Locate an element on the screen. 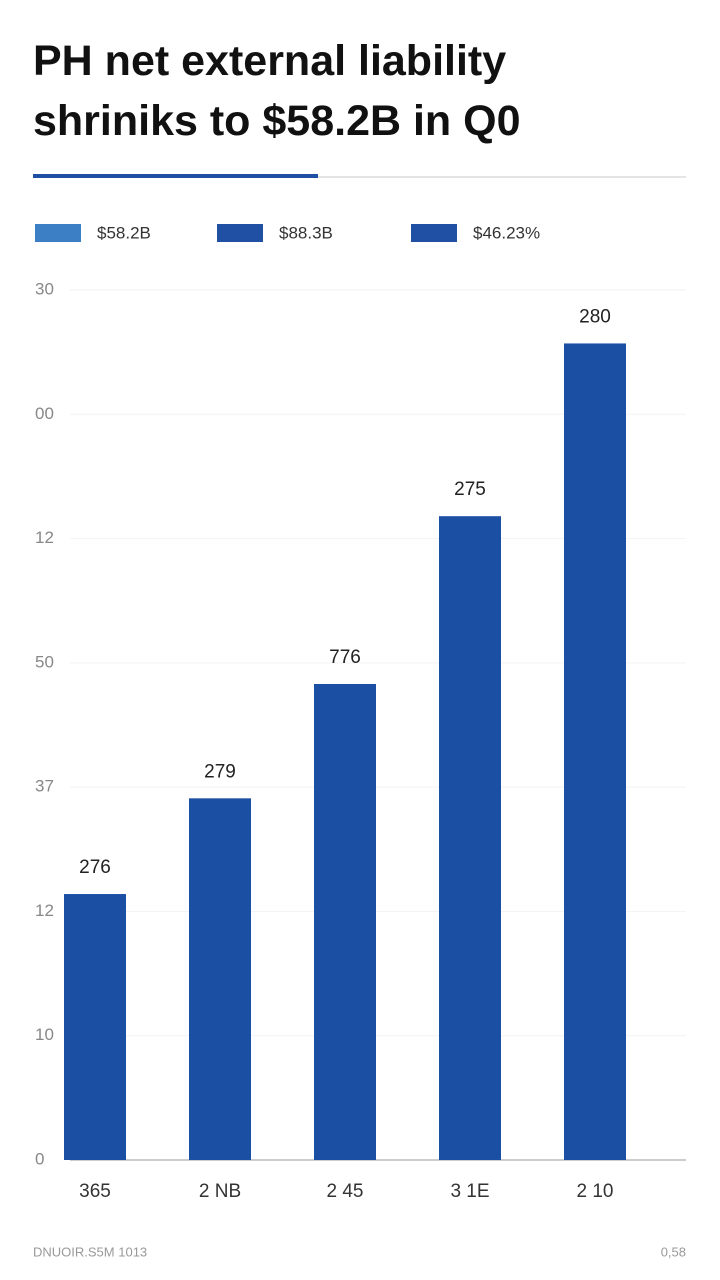 Image resolution: width=720 pixels, height=1280 pixels. value-label: 280 is located at coordinates (595, 316).